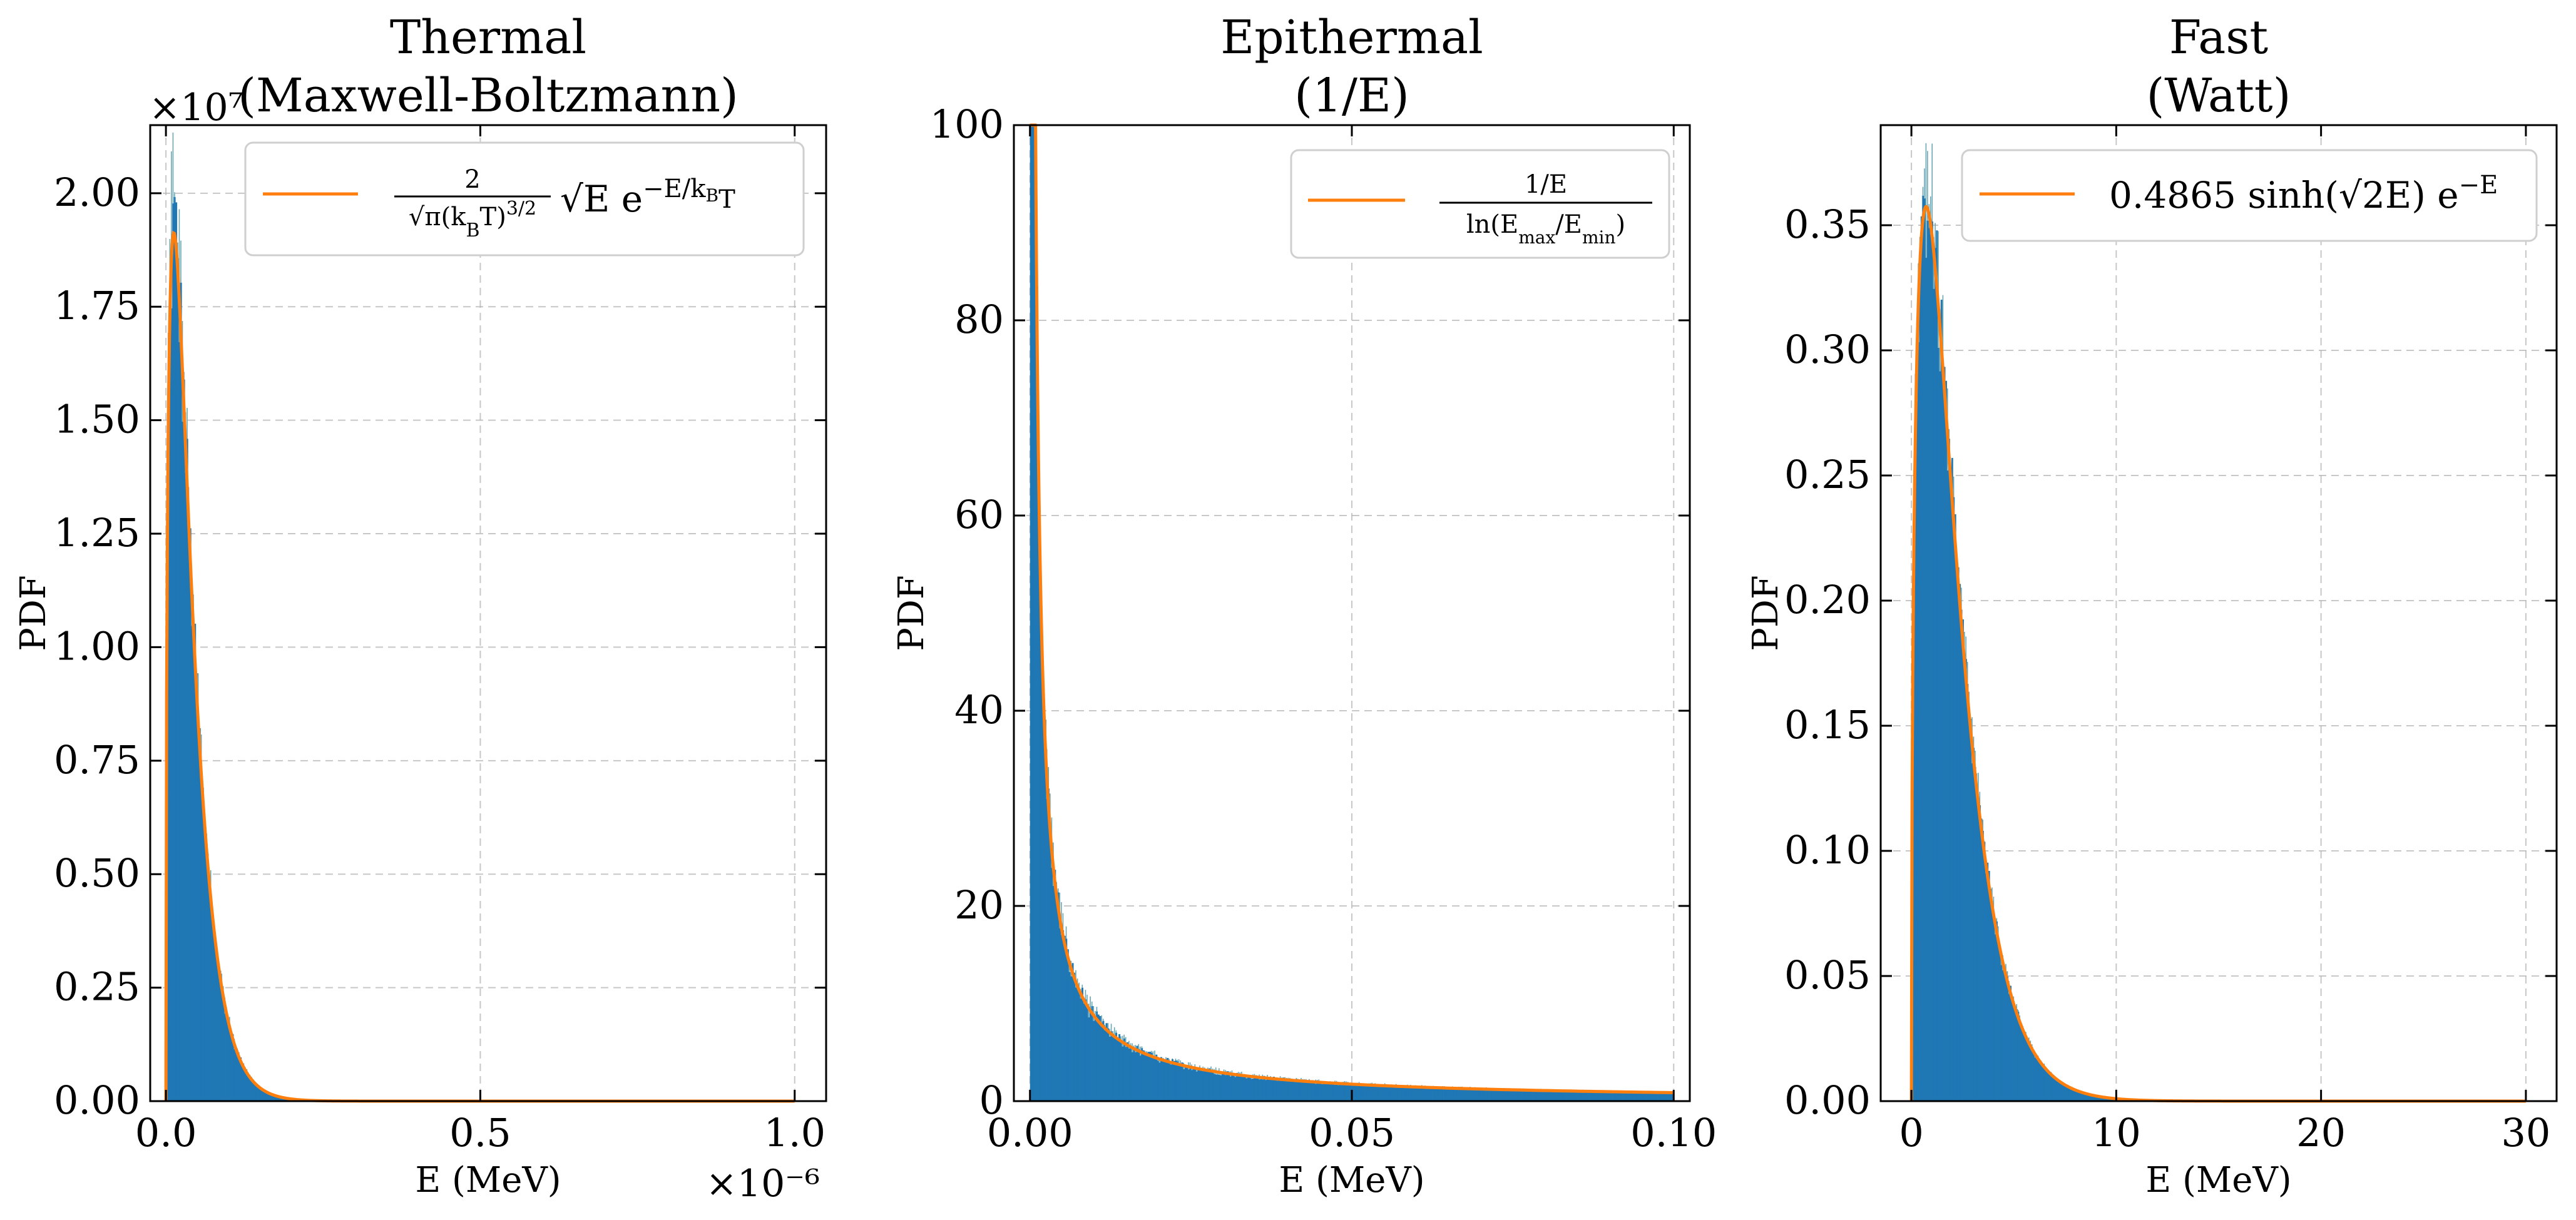  I want to click on legend: 0.4865 sinh(√2E) e−E, so click(2249, 195).